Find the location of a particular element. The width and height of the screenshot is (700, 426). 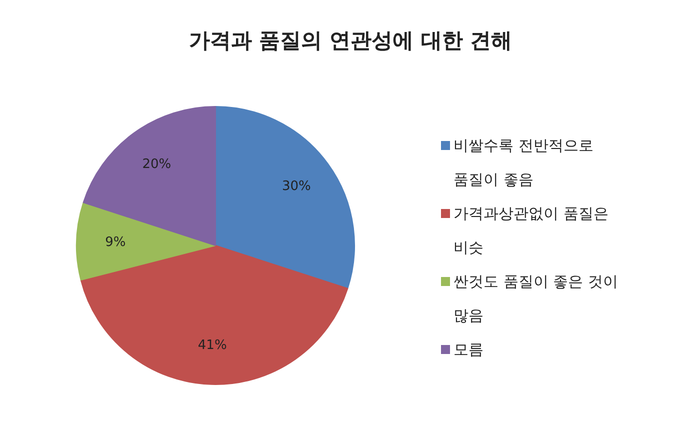

data-label: 30% is located at coordinates (296, 186).